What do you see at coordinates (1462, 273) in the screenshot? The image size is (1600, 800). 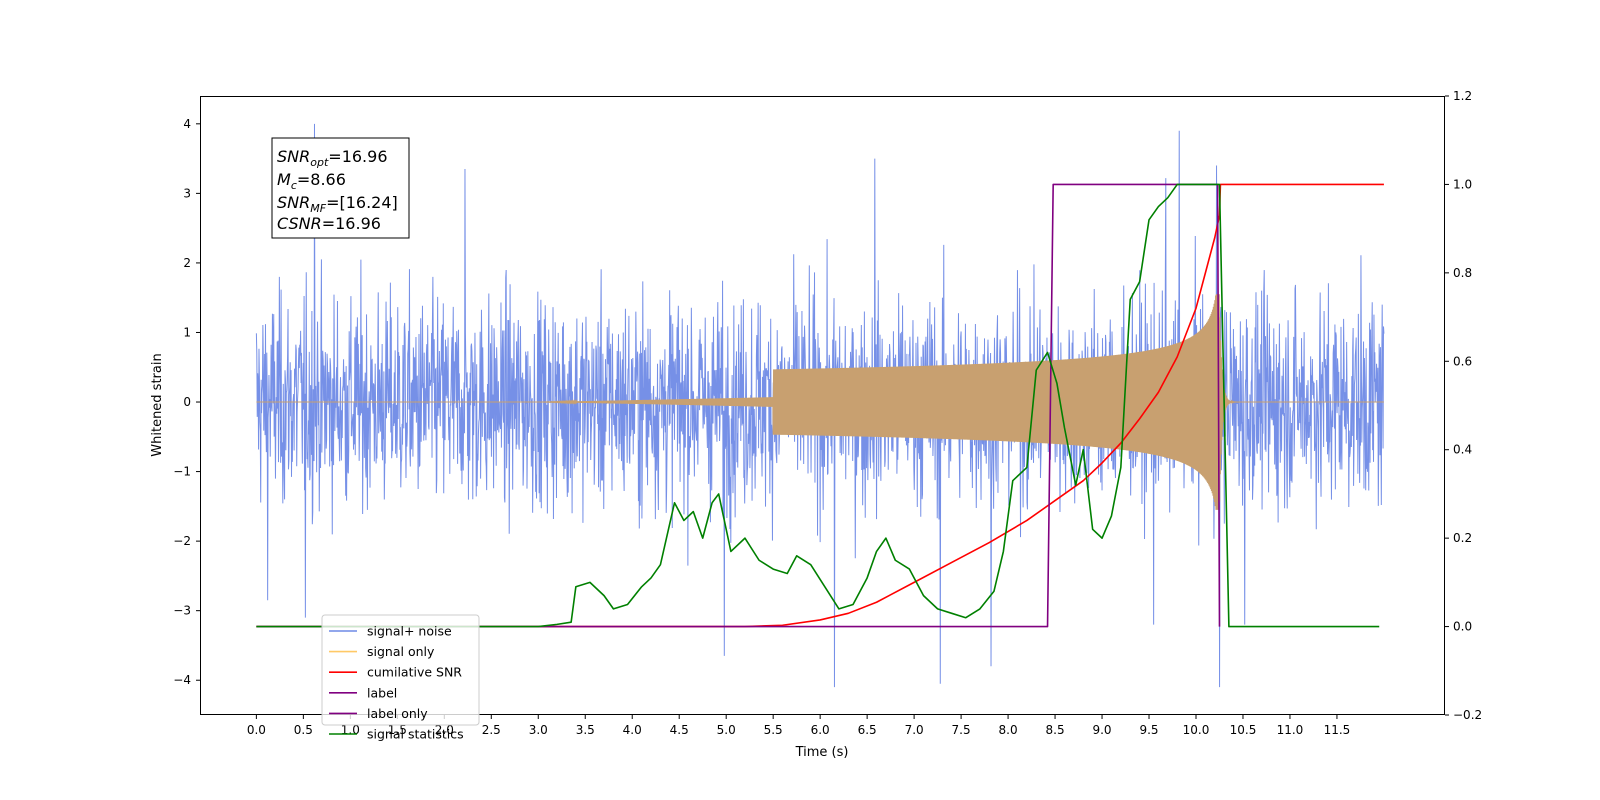 I see `y2-tick-label: 0.8` at bounding box center [1462, 273].